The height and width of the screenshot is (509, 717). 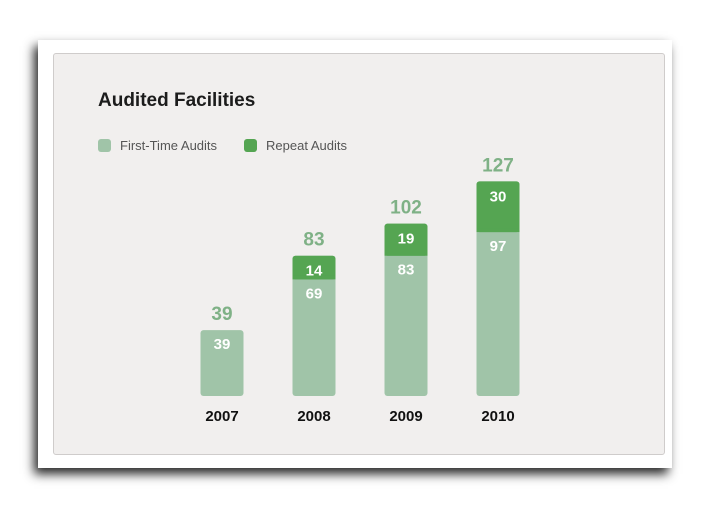 I want to click on total-label-2008: 83, so click(x=313, y=240).